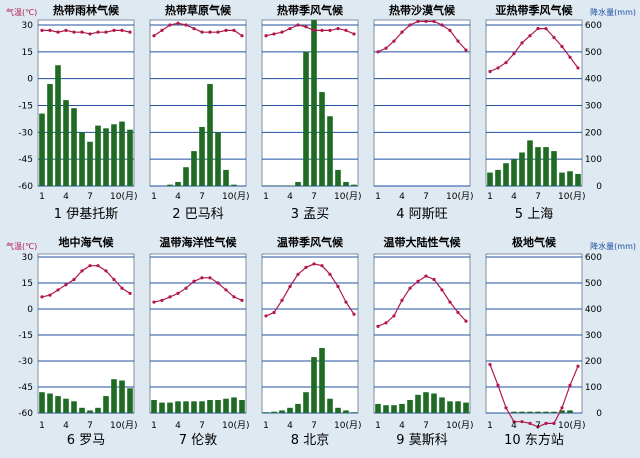 This screenshot has height=458, width=640. I want to click on temp-axis-tick: -15, so click(25, 336).